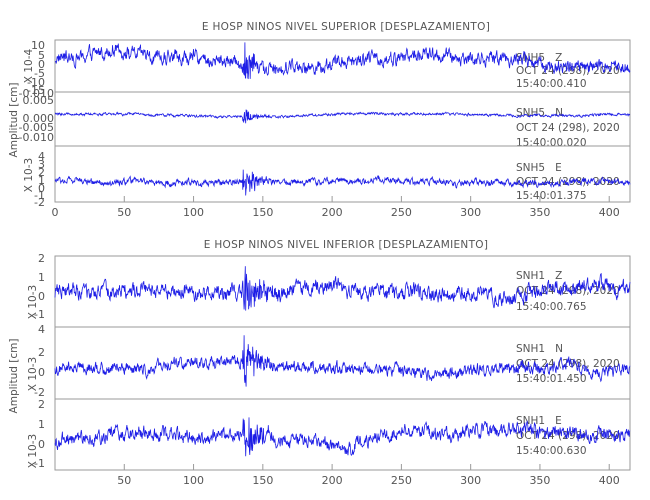 This screenshot has height=500, width=650. What do you see at coordinates (36, 127) in the screenshot?
I see `ytick-label: -0.005` at bounding box center [36, 127].